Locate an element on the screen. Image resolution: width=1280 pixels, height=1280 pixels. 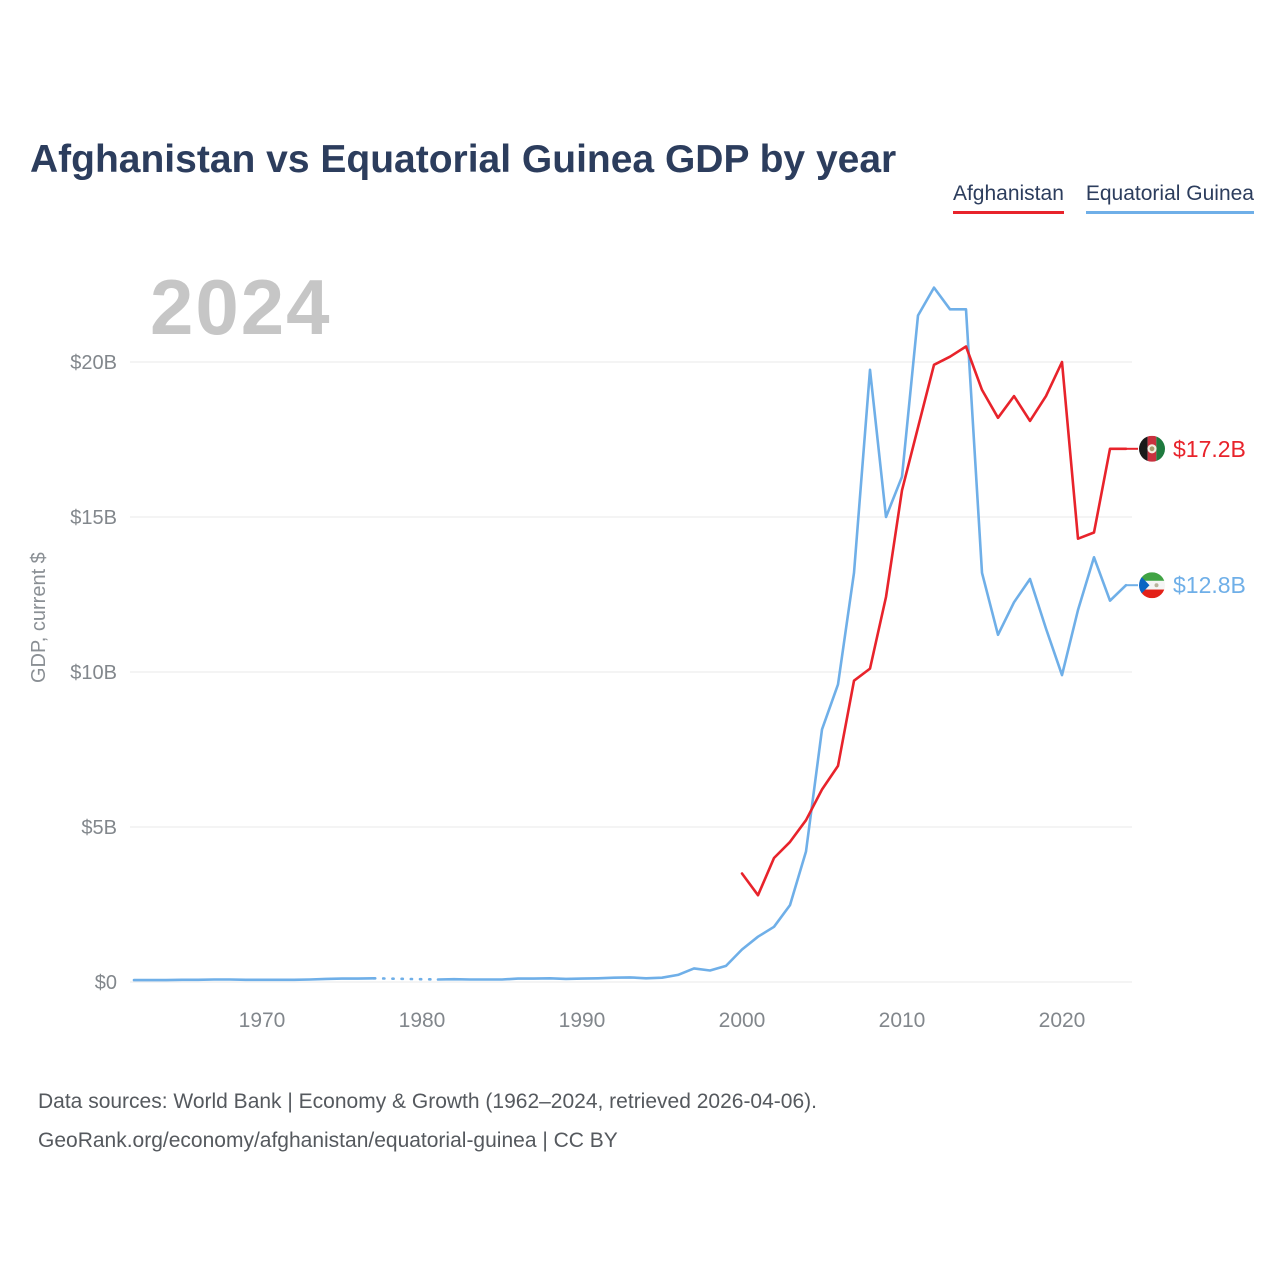
x-tick-label: 2010 is located at coordinates (902, 1020).